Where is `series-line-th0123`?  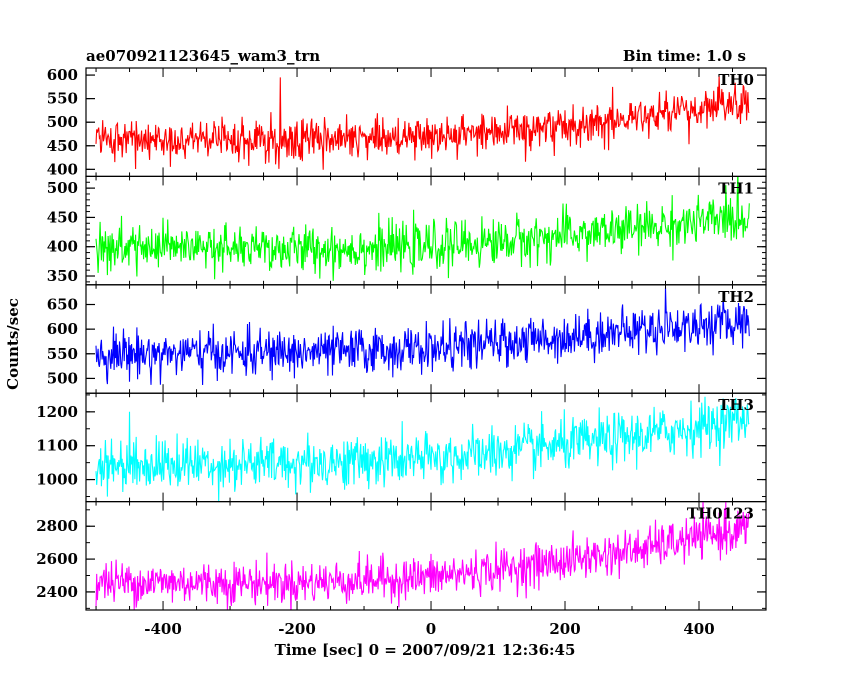 series-line-th0123 is located at coordinates (422, 556).